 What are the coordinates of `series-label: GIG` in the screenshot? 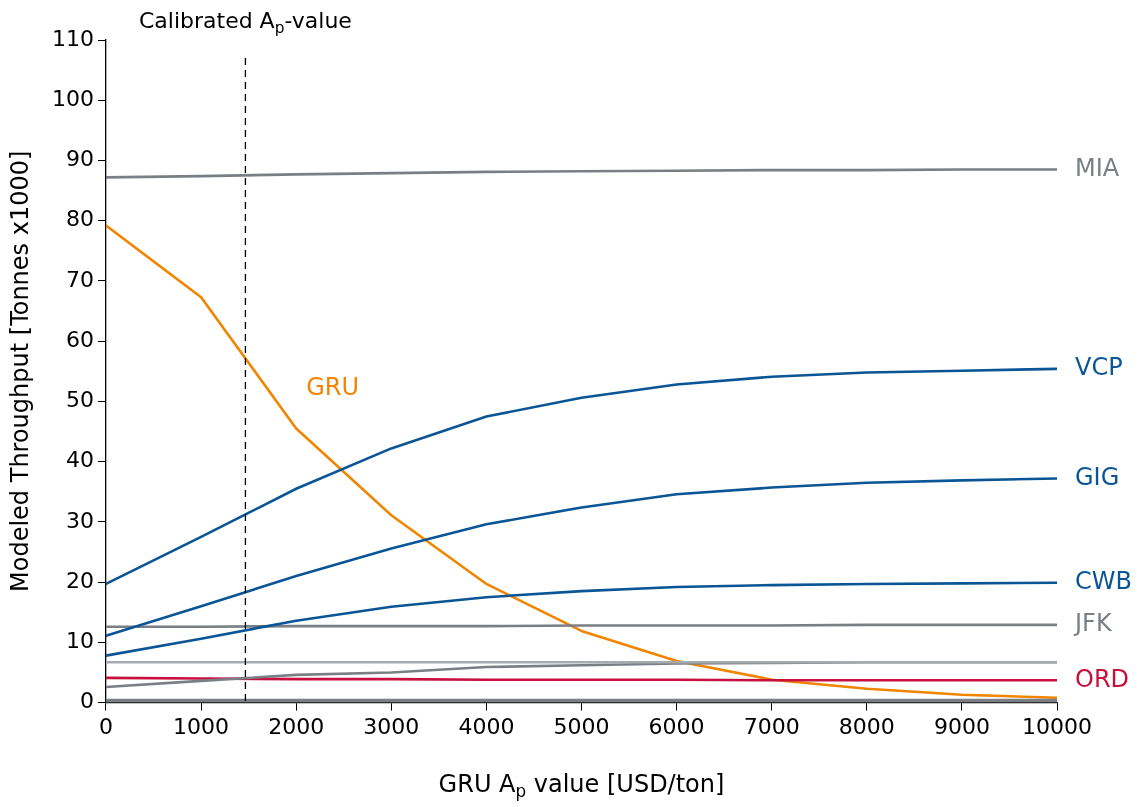 It's located at (1097, 476).